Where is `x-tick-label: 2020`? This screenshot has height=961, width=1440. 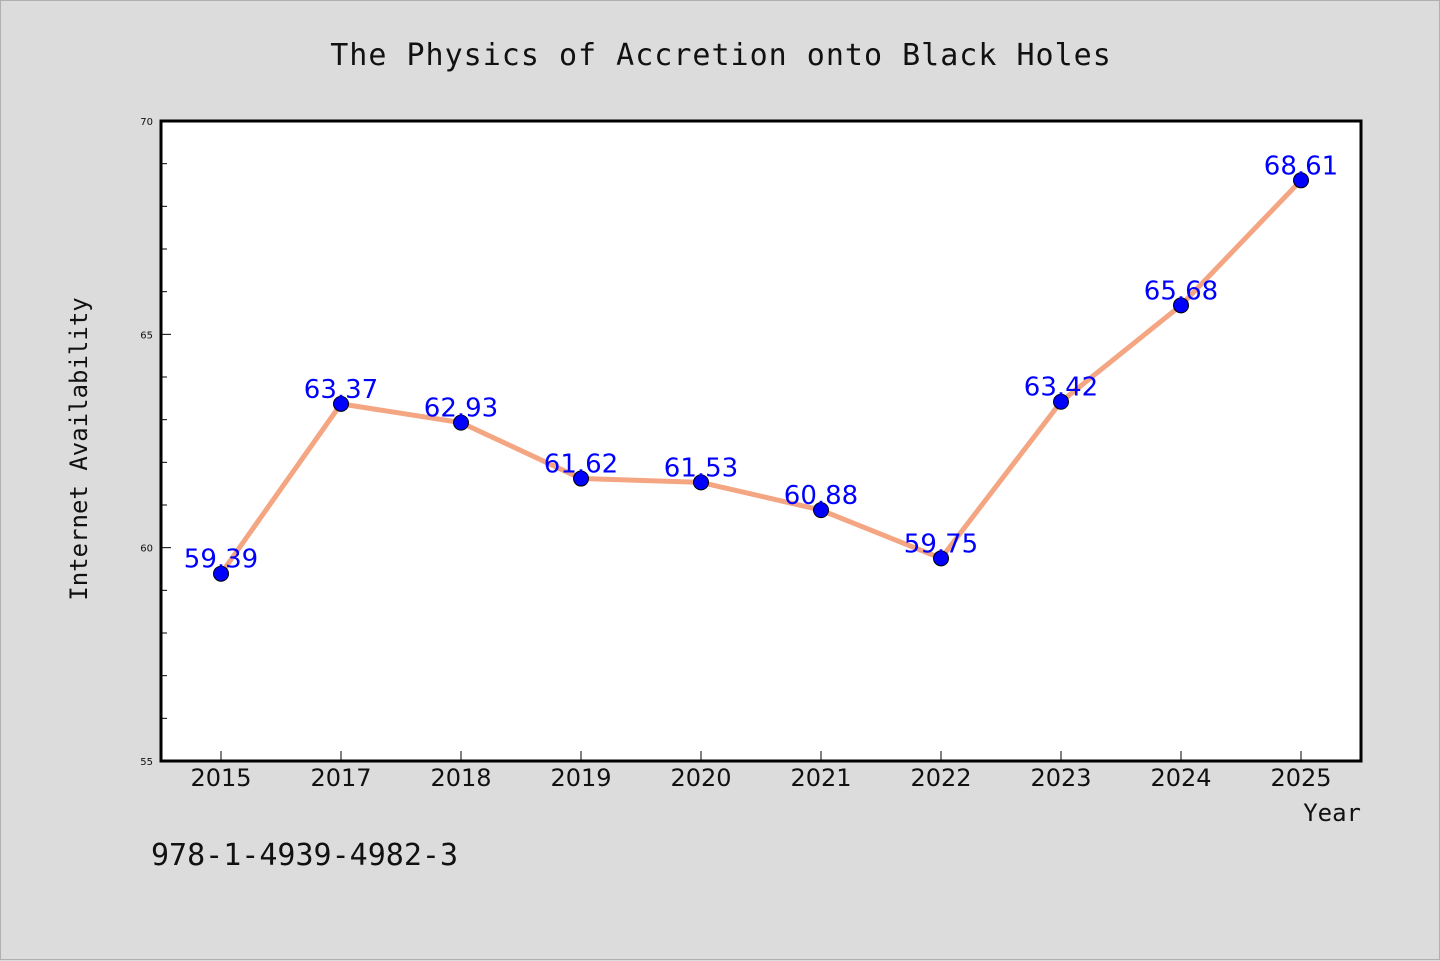 x-tick-label: 2020 is located at coordinates (700, 778).